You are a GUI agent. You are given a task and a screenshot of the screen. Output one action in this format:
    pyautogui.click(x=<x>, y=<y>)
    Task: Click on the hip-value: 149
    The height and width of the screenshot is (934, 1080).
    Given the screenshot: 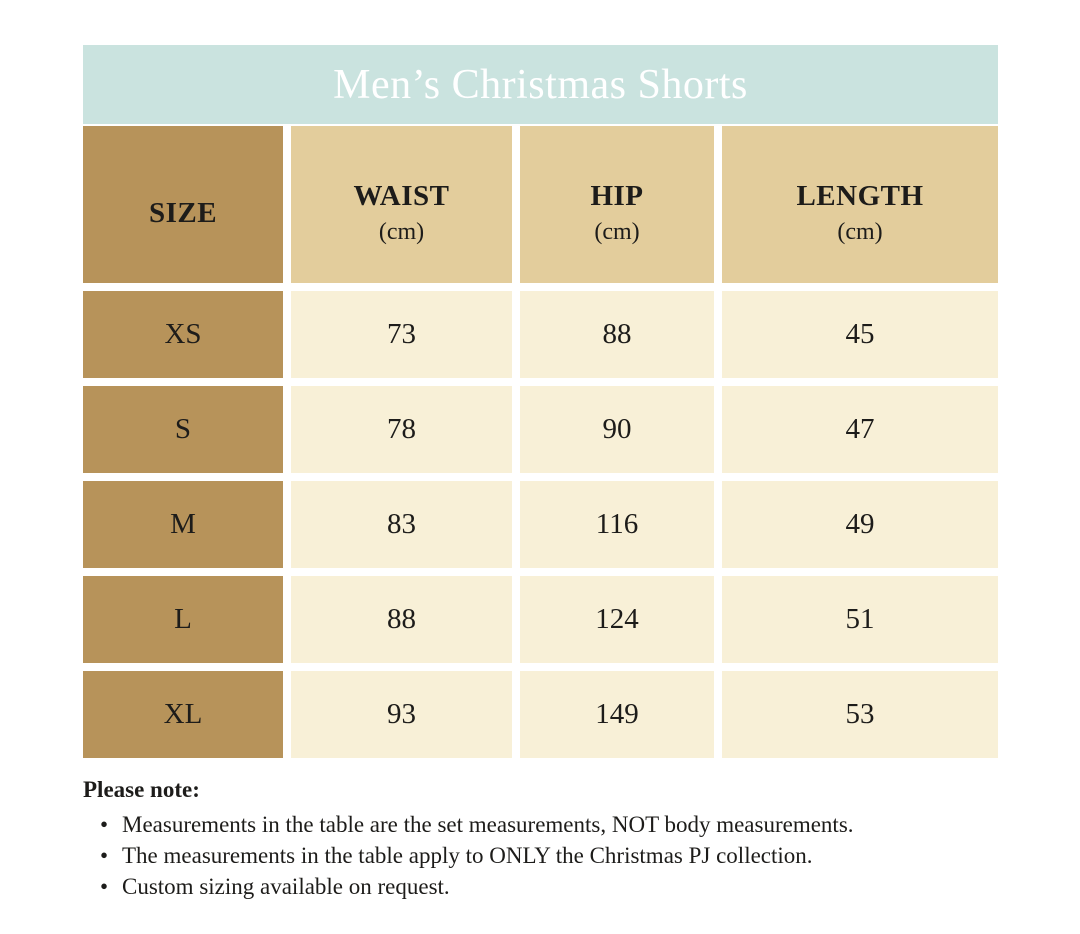 What is the action you would take?
    pyautogui.click(x=617, y=714)
    